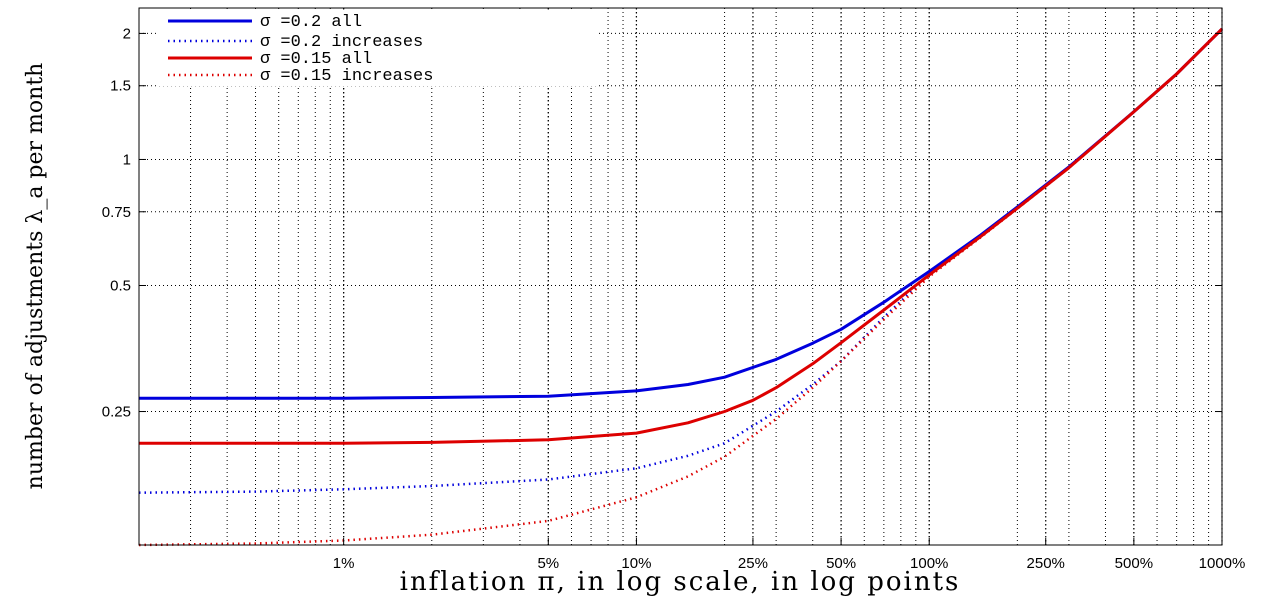 The width and height of the screenshot is (1283, 597). What do you see at coordinates (929, 563) in the screenshot?
I see `x-tick-label: 100%` at bounding box center [929, 563].